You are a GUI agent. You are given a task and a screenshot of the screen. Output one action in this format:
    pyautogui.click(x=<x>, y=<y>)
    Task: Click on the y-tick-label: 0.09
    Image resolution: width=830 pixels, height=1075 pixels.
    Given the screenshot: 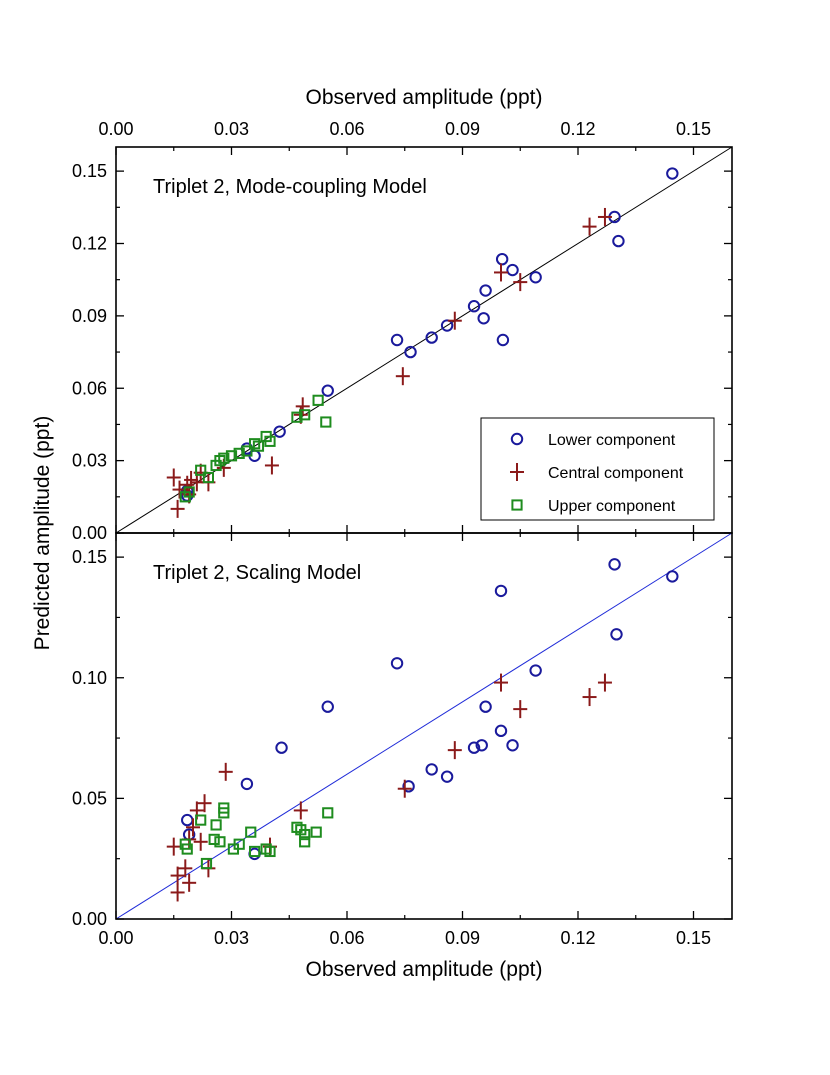 What is the action you would take?
    pyautogui.click(x=89, y=316)
    